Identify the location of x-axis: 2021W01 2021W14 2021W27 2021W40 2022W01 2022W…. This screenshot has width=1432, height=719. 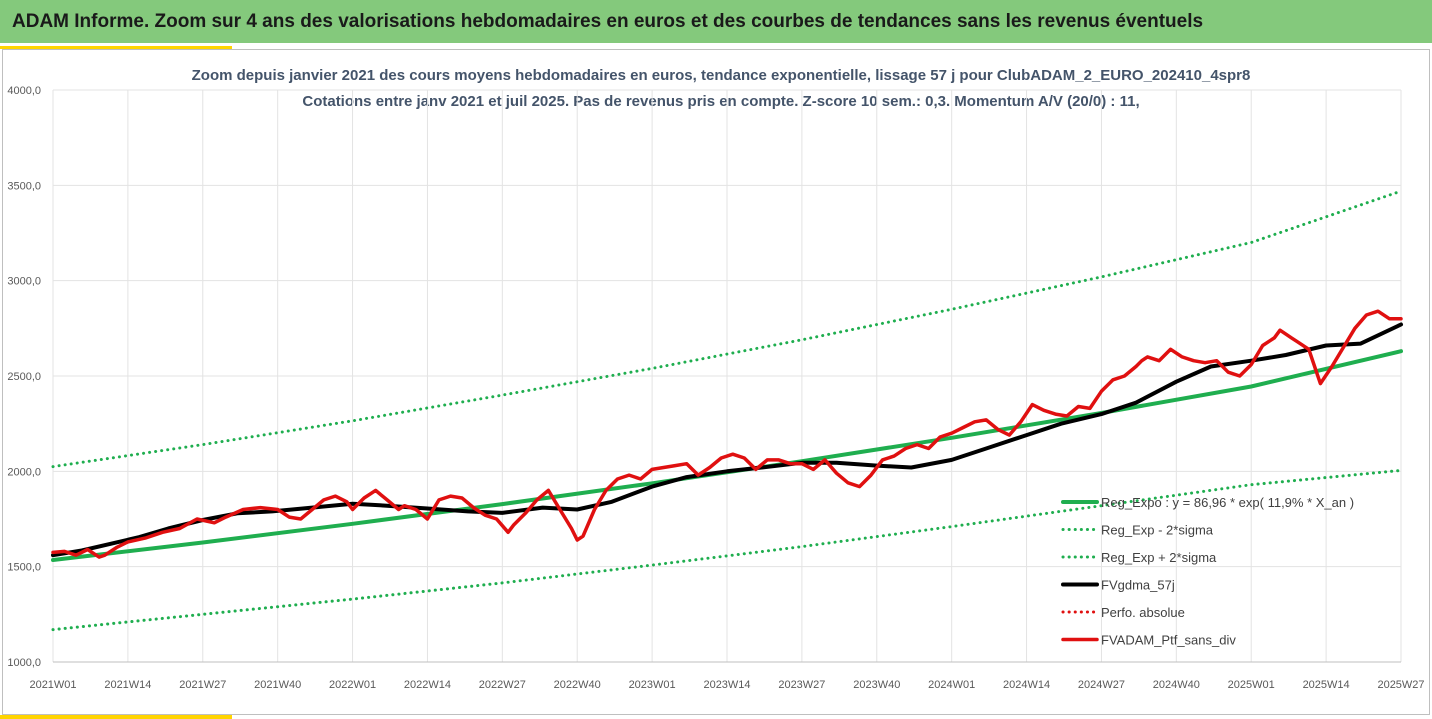
(727, 676).